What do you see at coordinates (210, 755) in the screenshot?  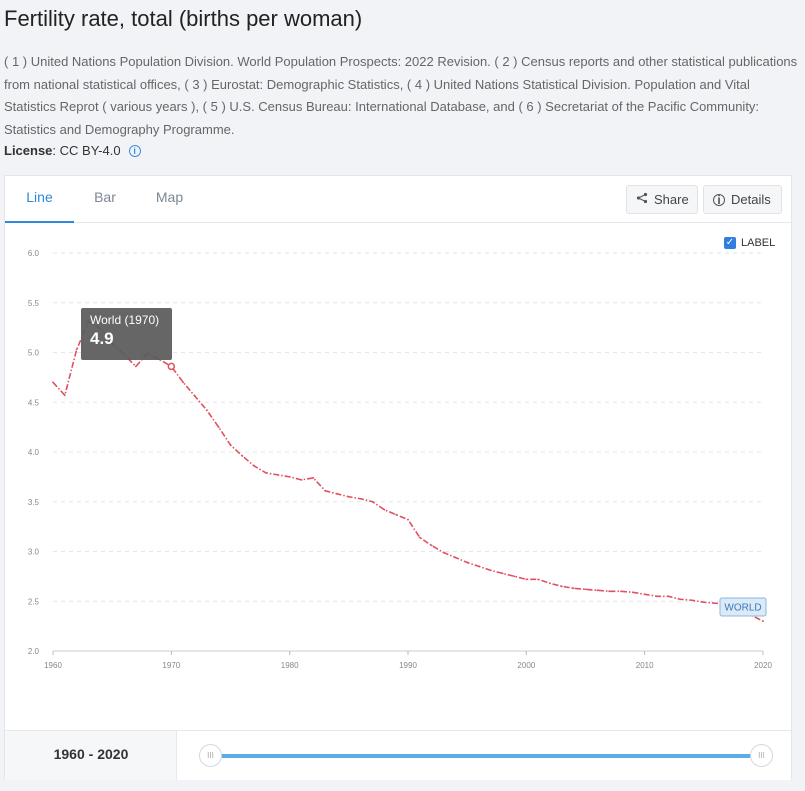 I see `range-slider-start-handle: III` at bounding box center [210, 755].